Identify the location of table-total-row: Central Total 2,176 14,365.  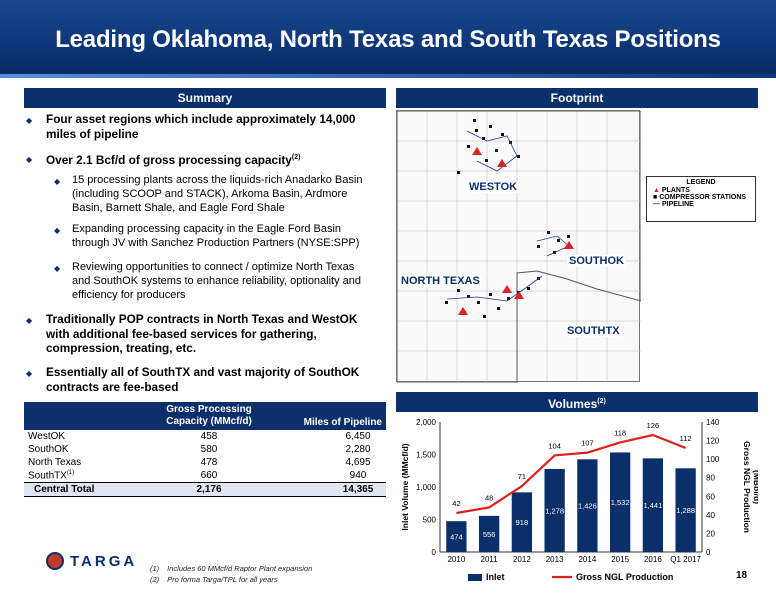
(205, 490).